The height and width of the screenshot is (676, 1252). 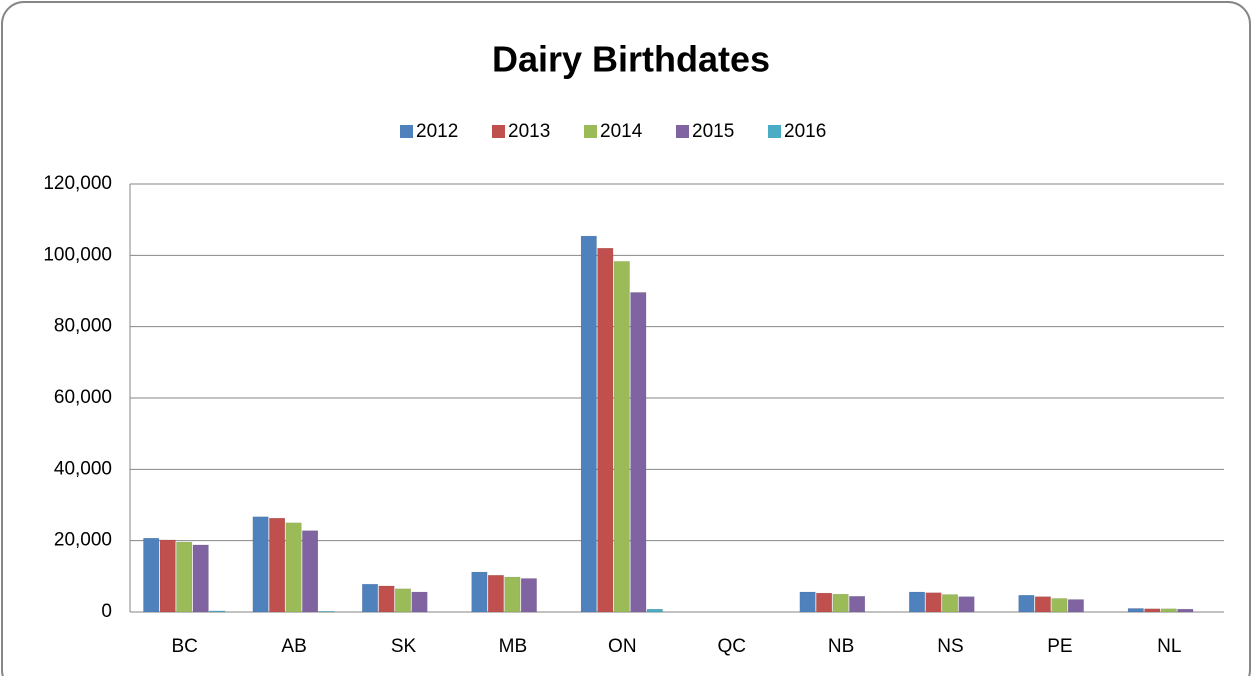 What do you see at coordinates (621, 131) in the screenshot?
I see `legend-label: 2014` at bounding box center [621, 131].